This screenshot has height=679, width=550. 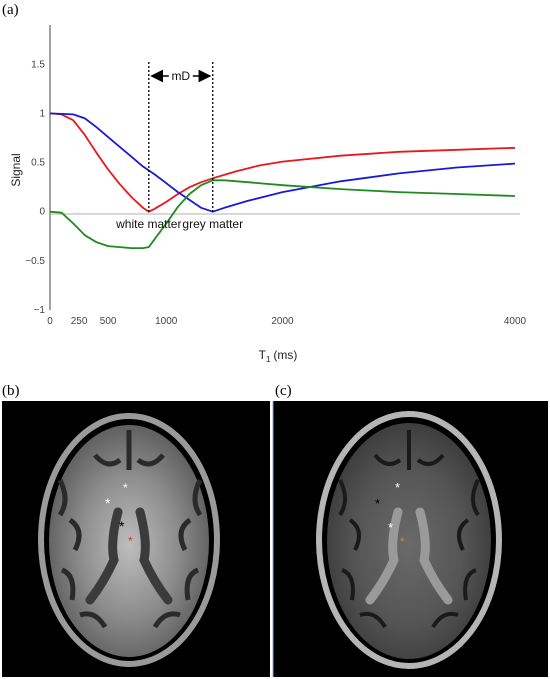 What do you see at coordinates (166, 321) in the screenshot?
I see `x-tick-label: 1000` at bounding box center [166, 321].